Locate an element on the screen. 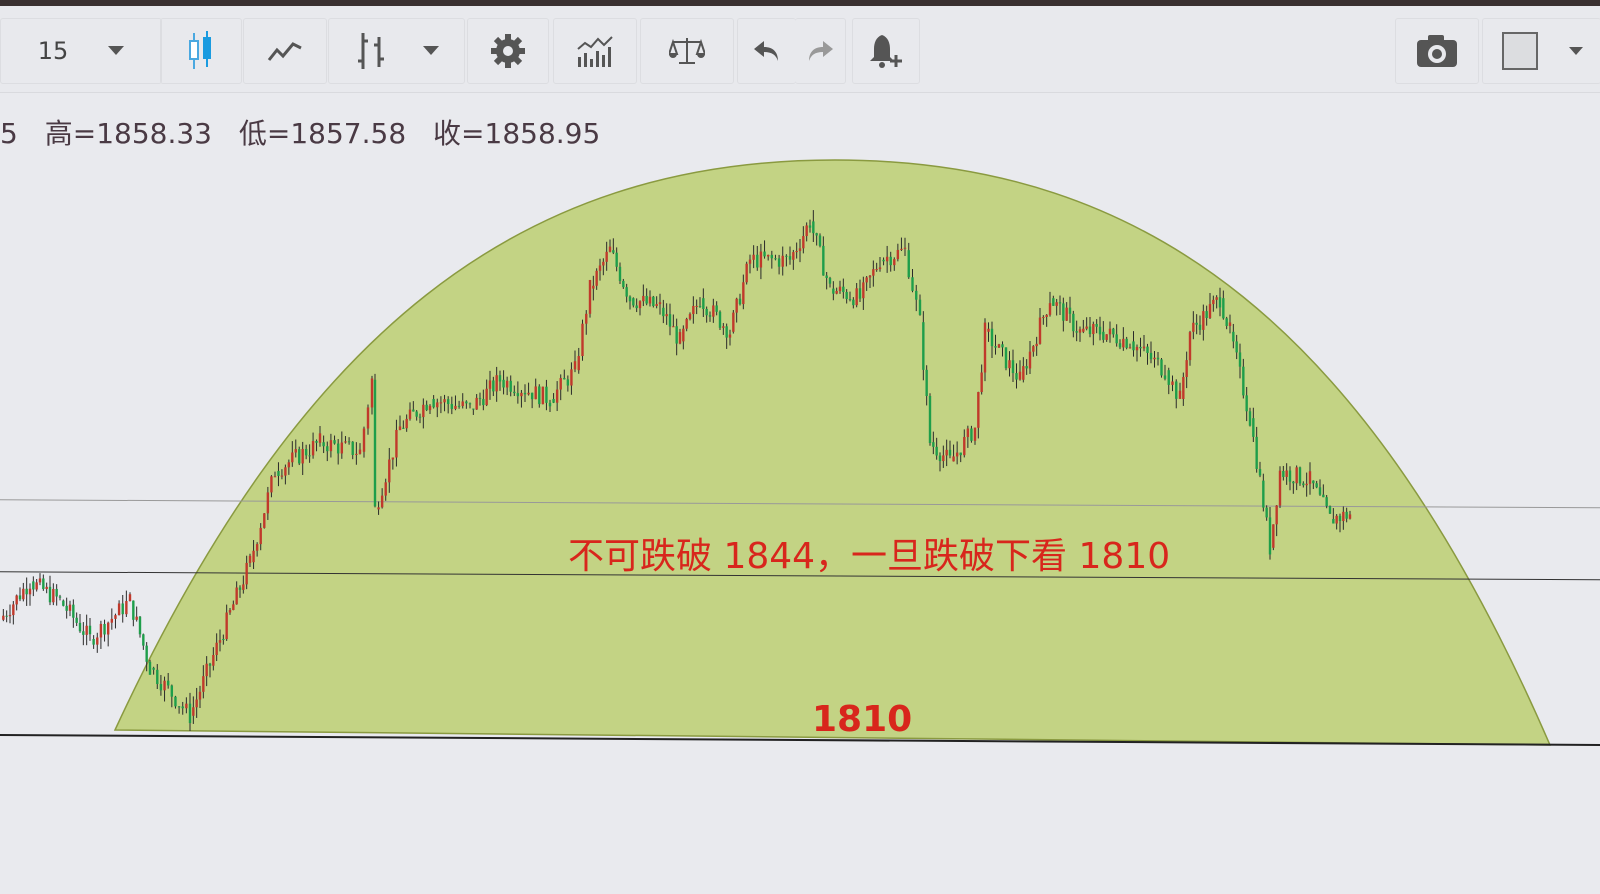 Image resolution: width=1600 pixels, height=894 pixels. ohlc-close: 收=1858.95 is located at coordinates (517, 133).